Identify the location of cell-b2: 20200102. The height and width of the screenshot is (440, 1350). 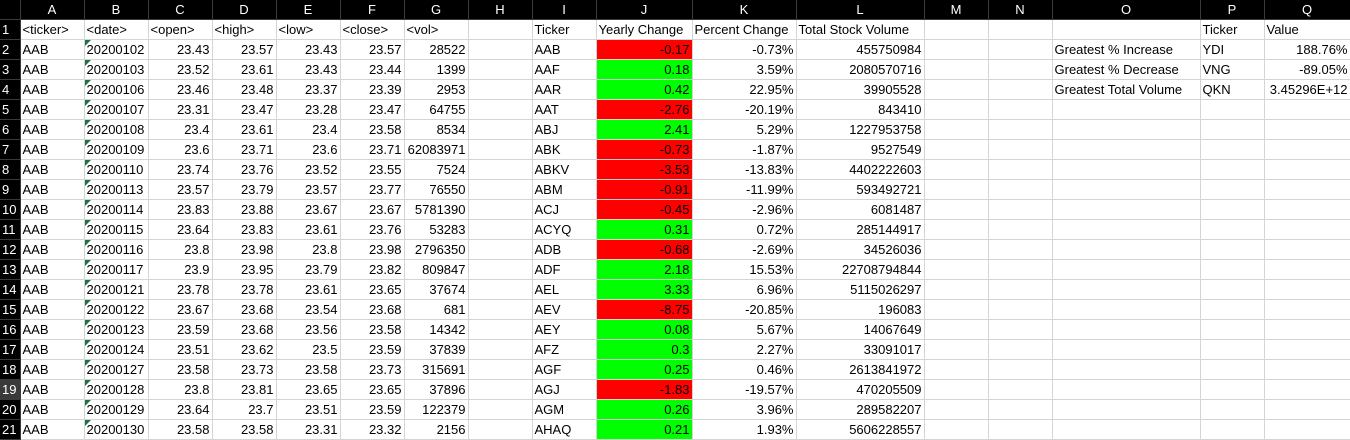
(116, 49).